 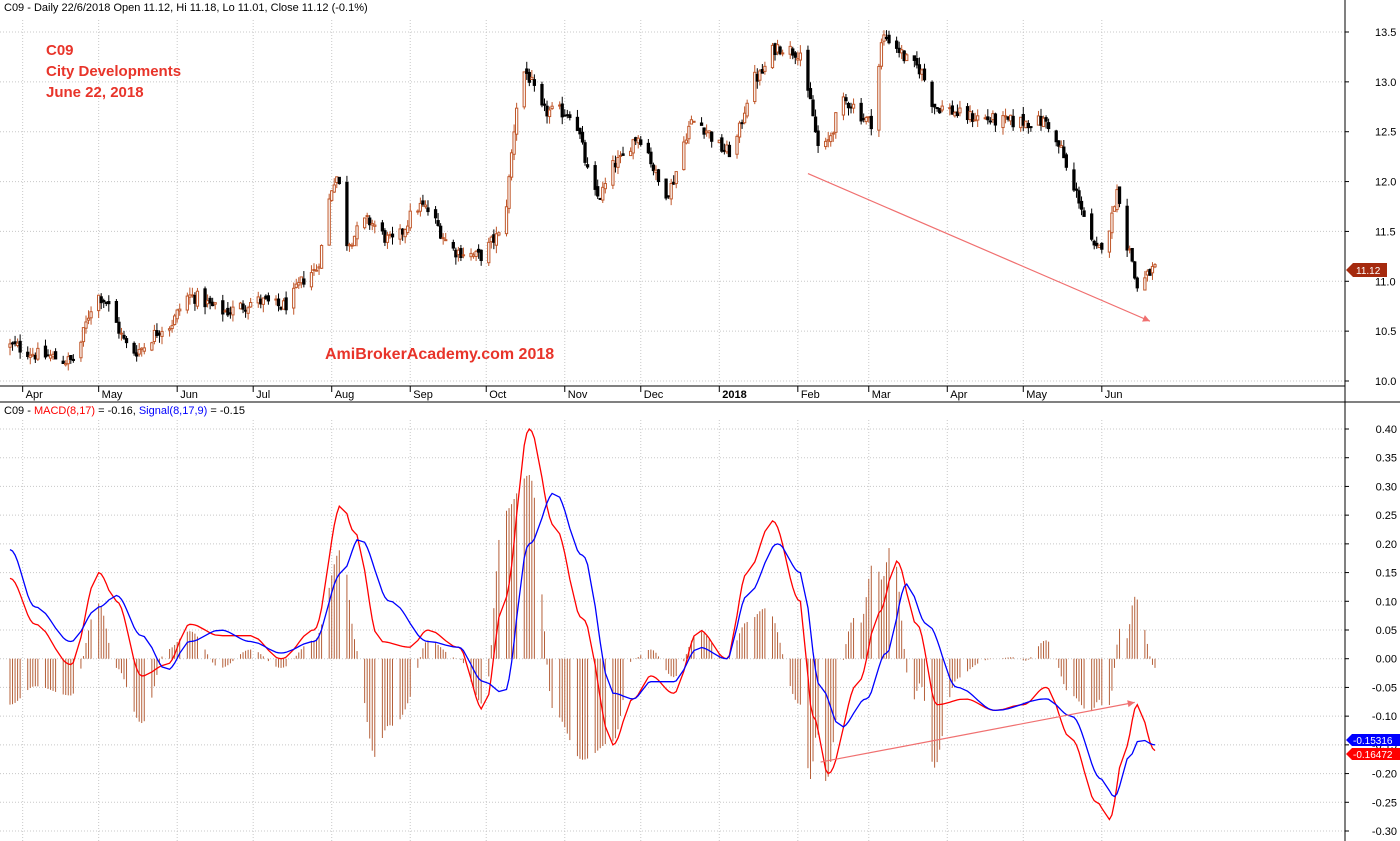 I want to click on macd-badge-bg, so click(x=1373, y=754).